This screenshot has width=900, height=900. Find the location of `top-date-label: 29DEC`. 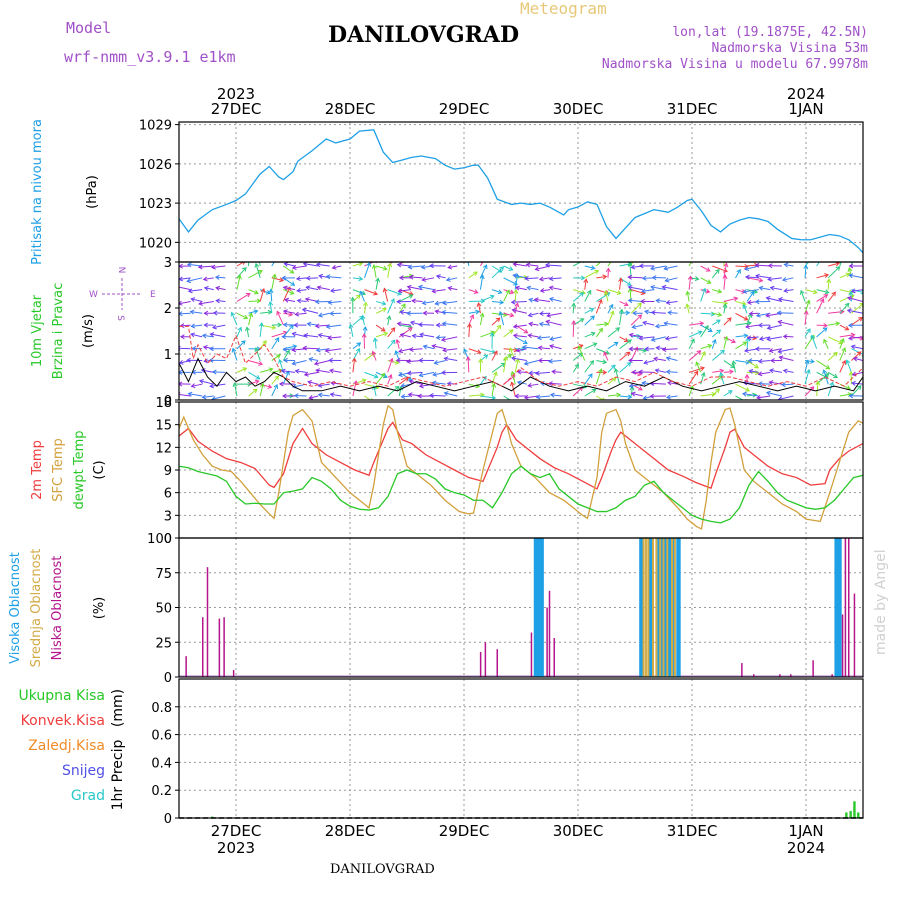

top-date-label: 29DEC is located at coordinates (464, 109).